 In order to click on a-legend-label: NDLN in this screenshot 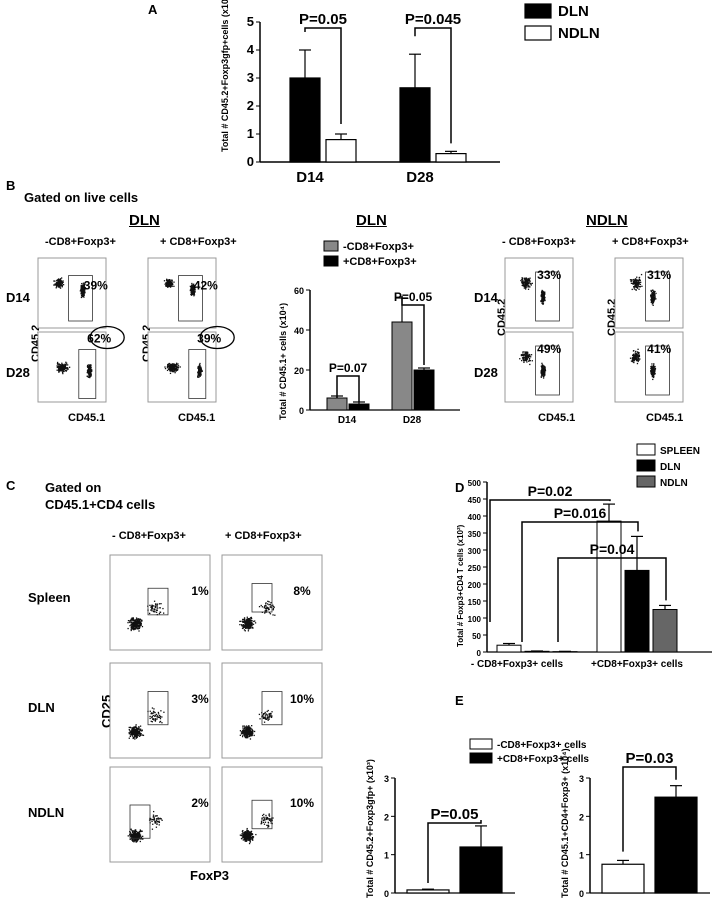, I will do `click(579, 33)`.